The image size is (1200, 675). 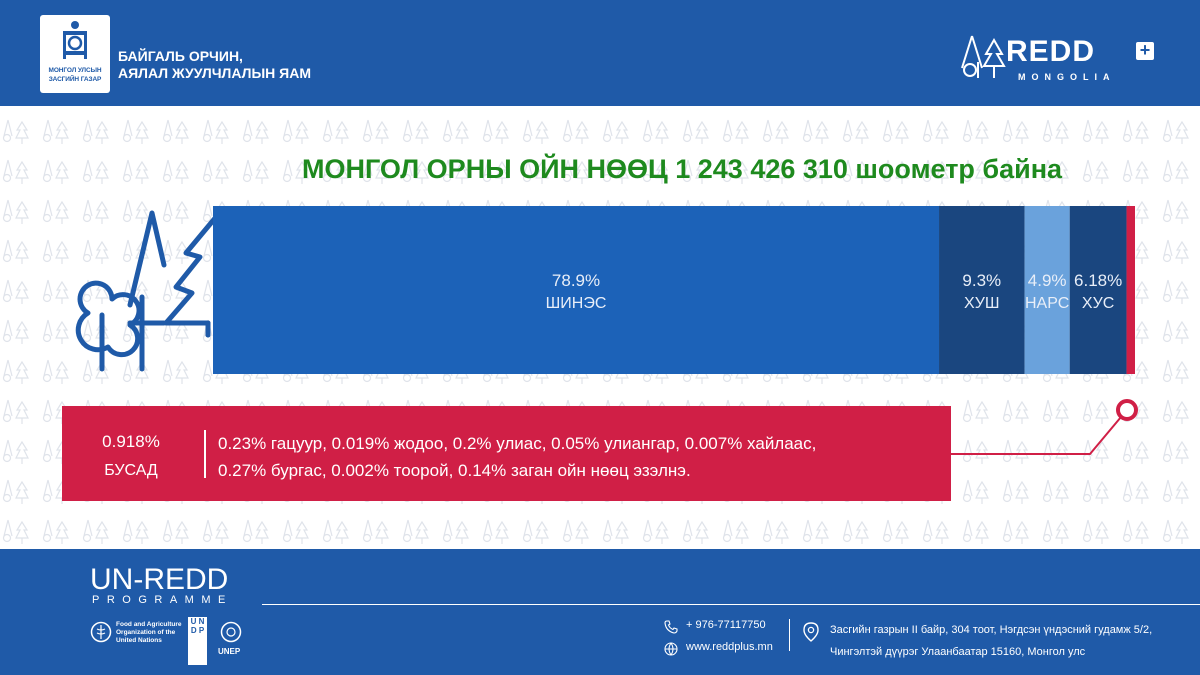 I want to click on other-percent: 0.918%, so click(x=131, y=441).